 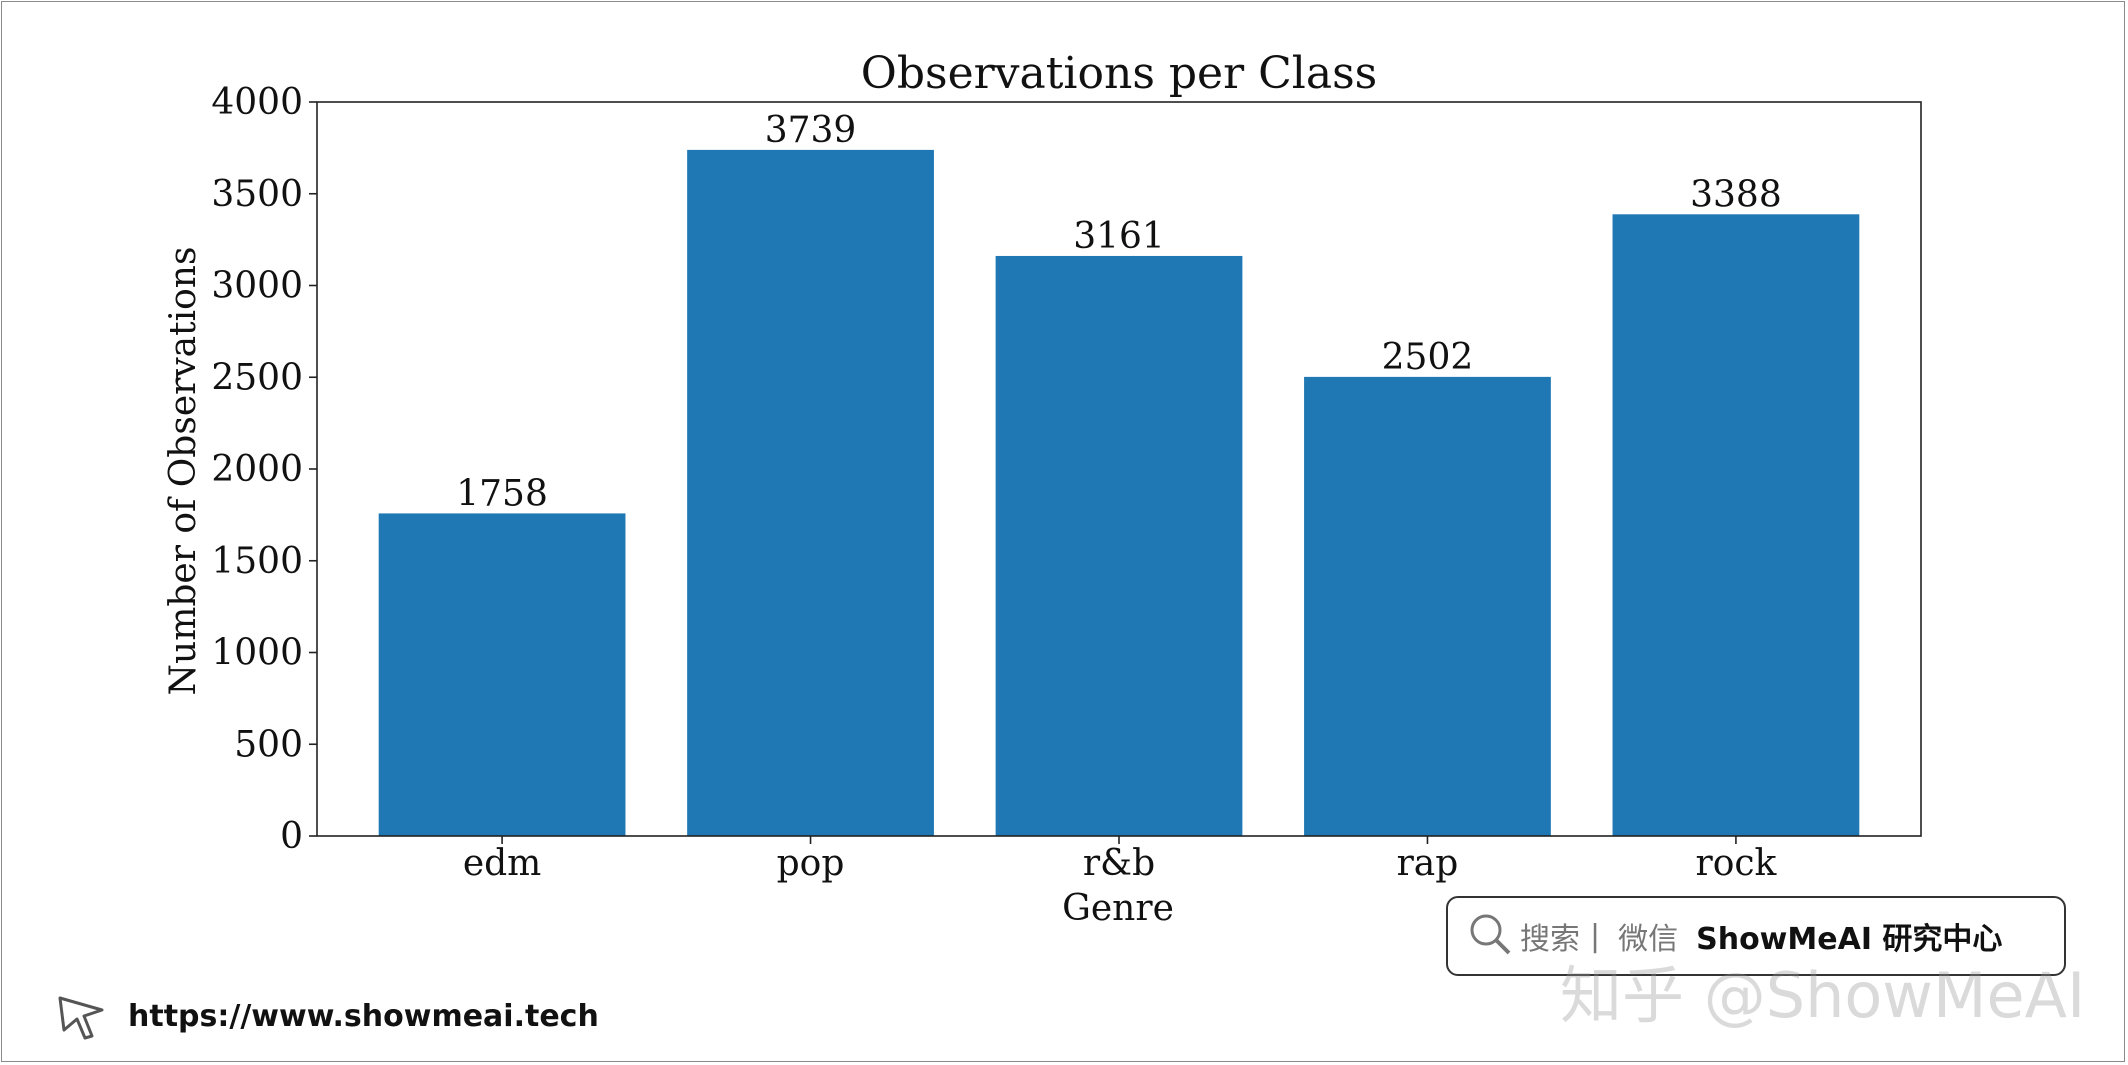 I want to click on x-tick-label: edm, so click(x=502, y=863).